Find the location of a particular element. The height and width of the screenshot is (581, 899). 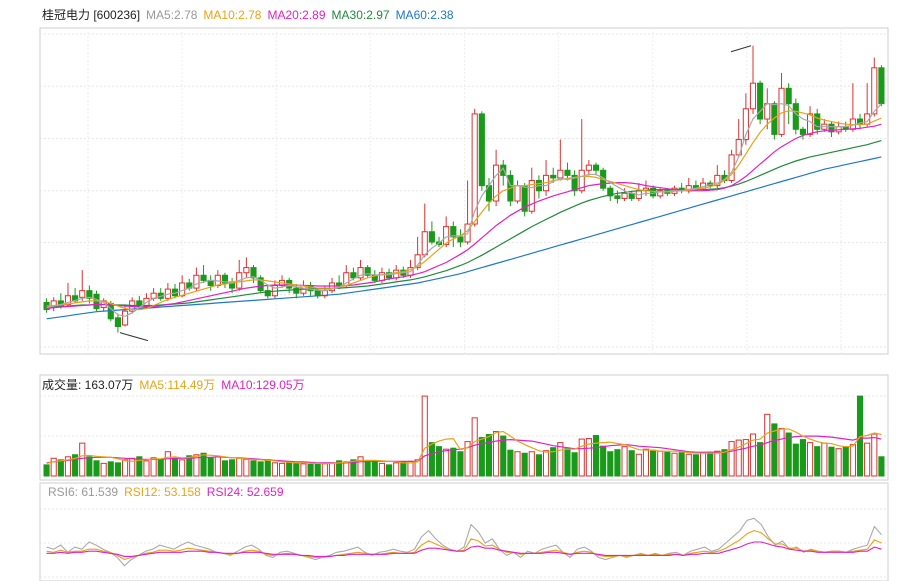

low-marker-line is located at coordinates (134, 337).